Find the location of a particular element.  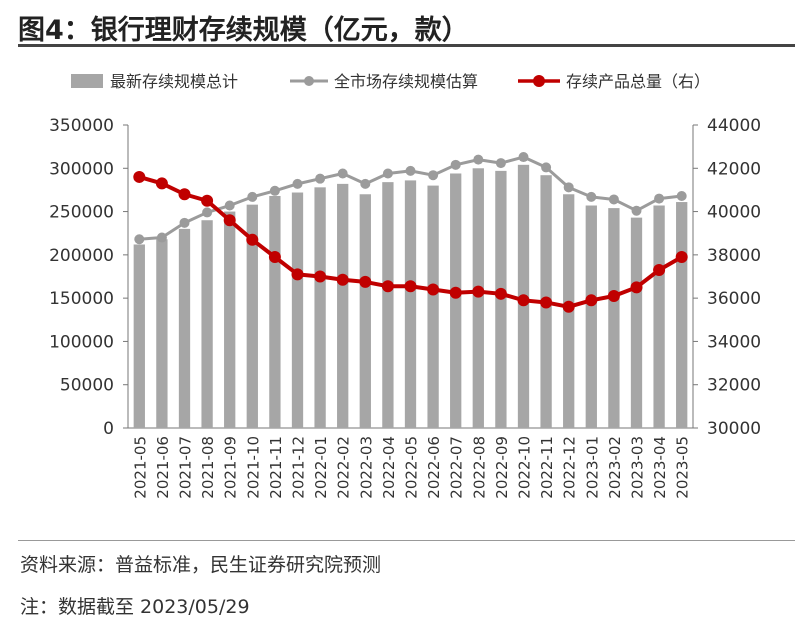

x-tick-label: 2021-12 is located at coordinates (299, 467).